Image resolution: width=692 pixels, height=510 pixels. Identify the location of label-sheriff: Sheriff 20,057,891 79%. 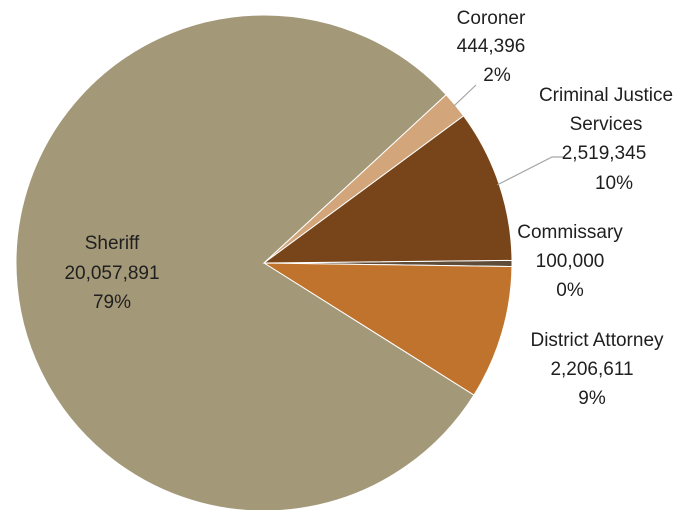
(111, 273).